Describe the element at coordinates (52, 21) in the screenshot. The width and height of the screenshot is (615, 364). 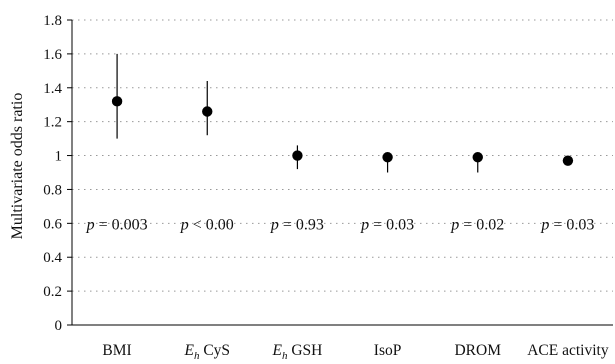
I see `y-tick-label: 1.8` at that location.